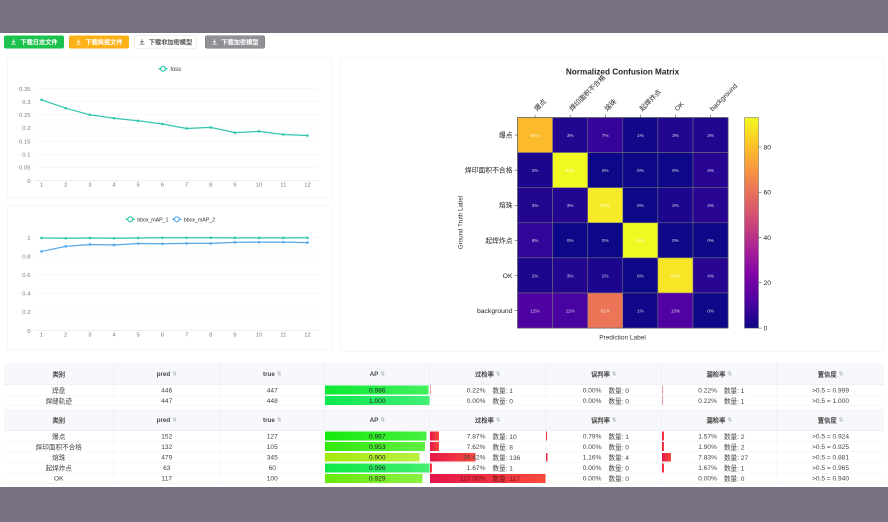  I want to click on svg-text: 89%, so click(675, 275).